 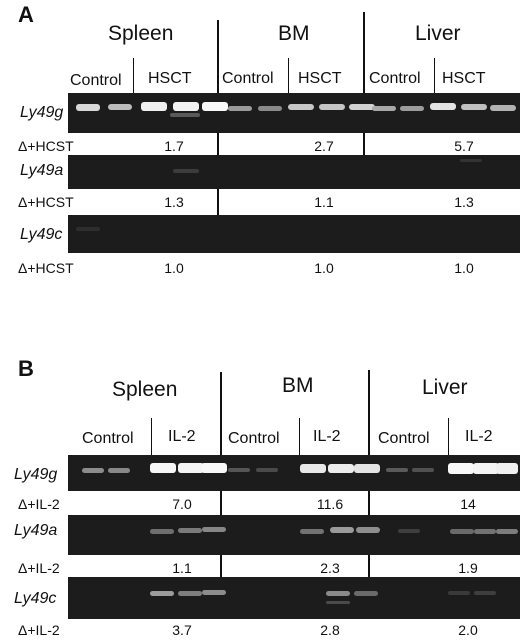 What do you see at coordinates (26, 368) in the screenshot?
I see `panel-letter: B` at bounding box center [26, 368].